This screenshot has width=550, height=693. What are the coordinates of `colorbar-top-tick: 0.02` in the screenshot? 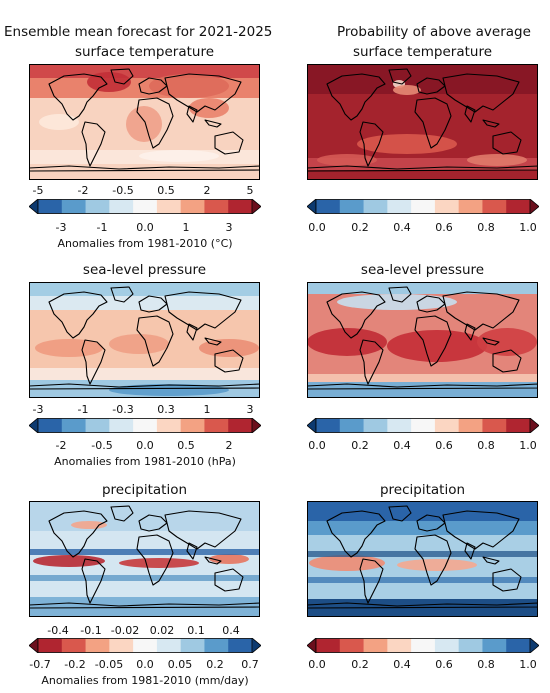 It's located at (162, 630).